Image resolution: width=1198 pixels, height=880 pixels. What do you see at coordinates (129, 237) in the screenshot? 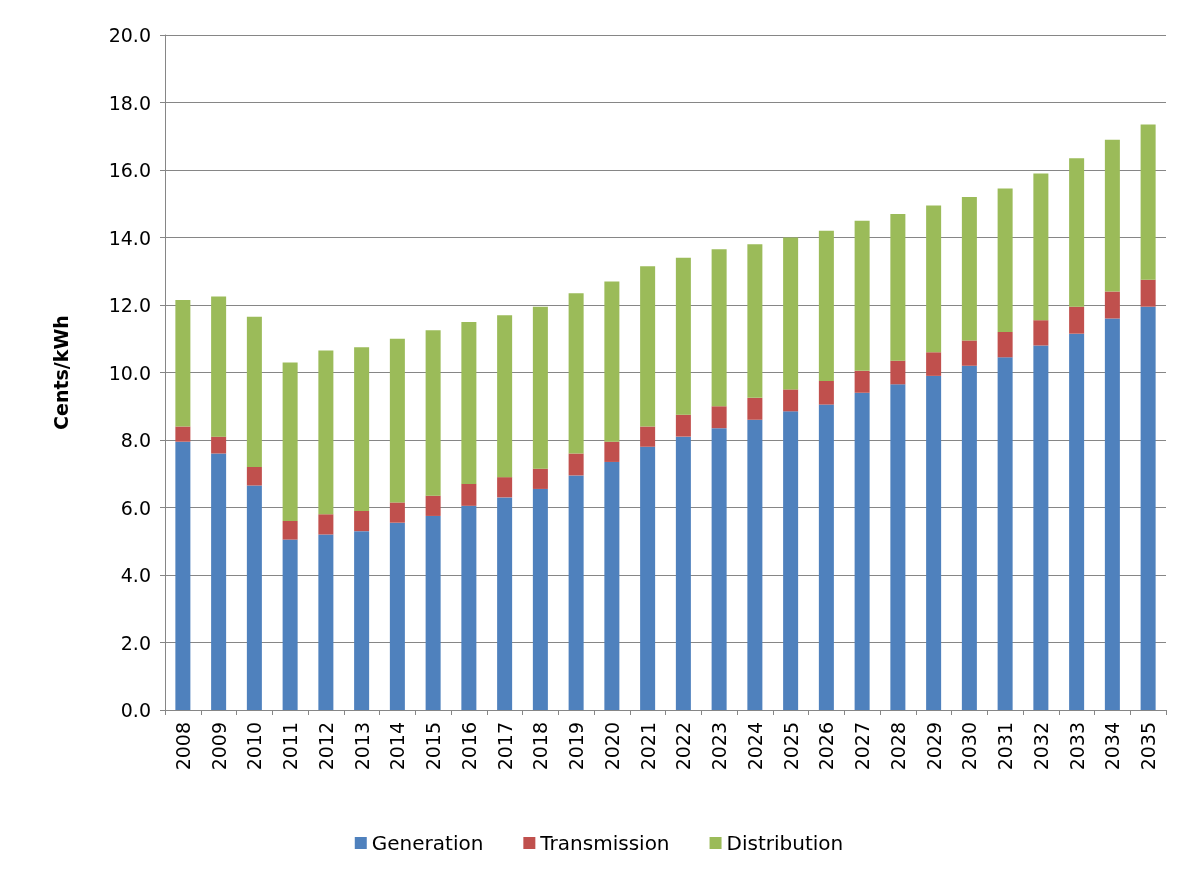
I see `y-tick-label: 14.0` at bounding box center [129, 237].